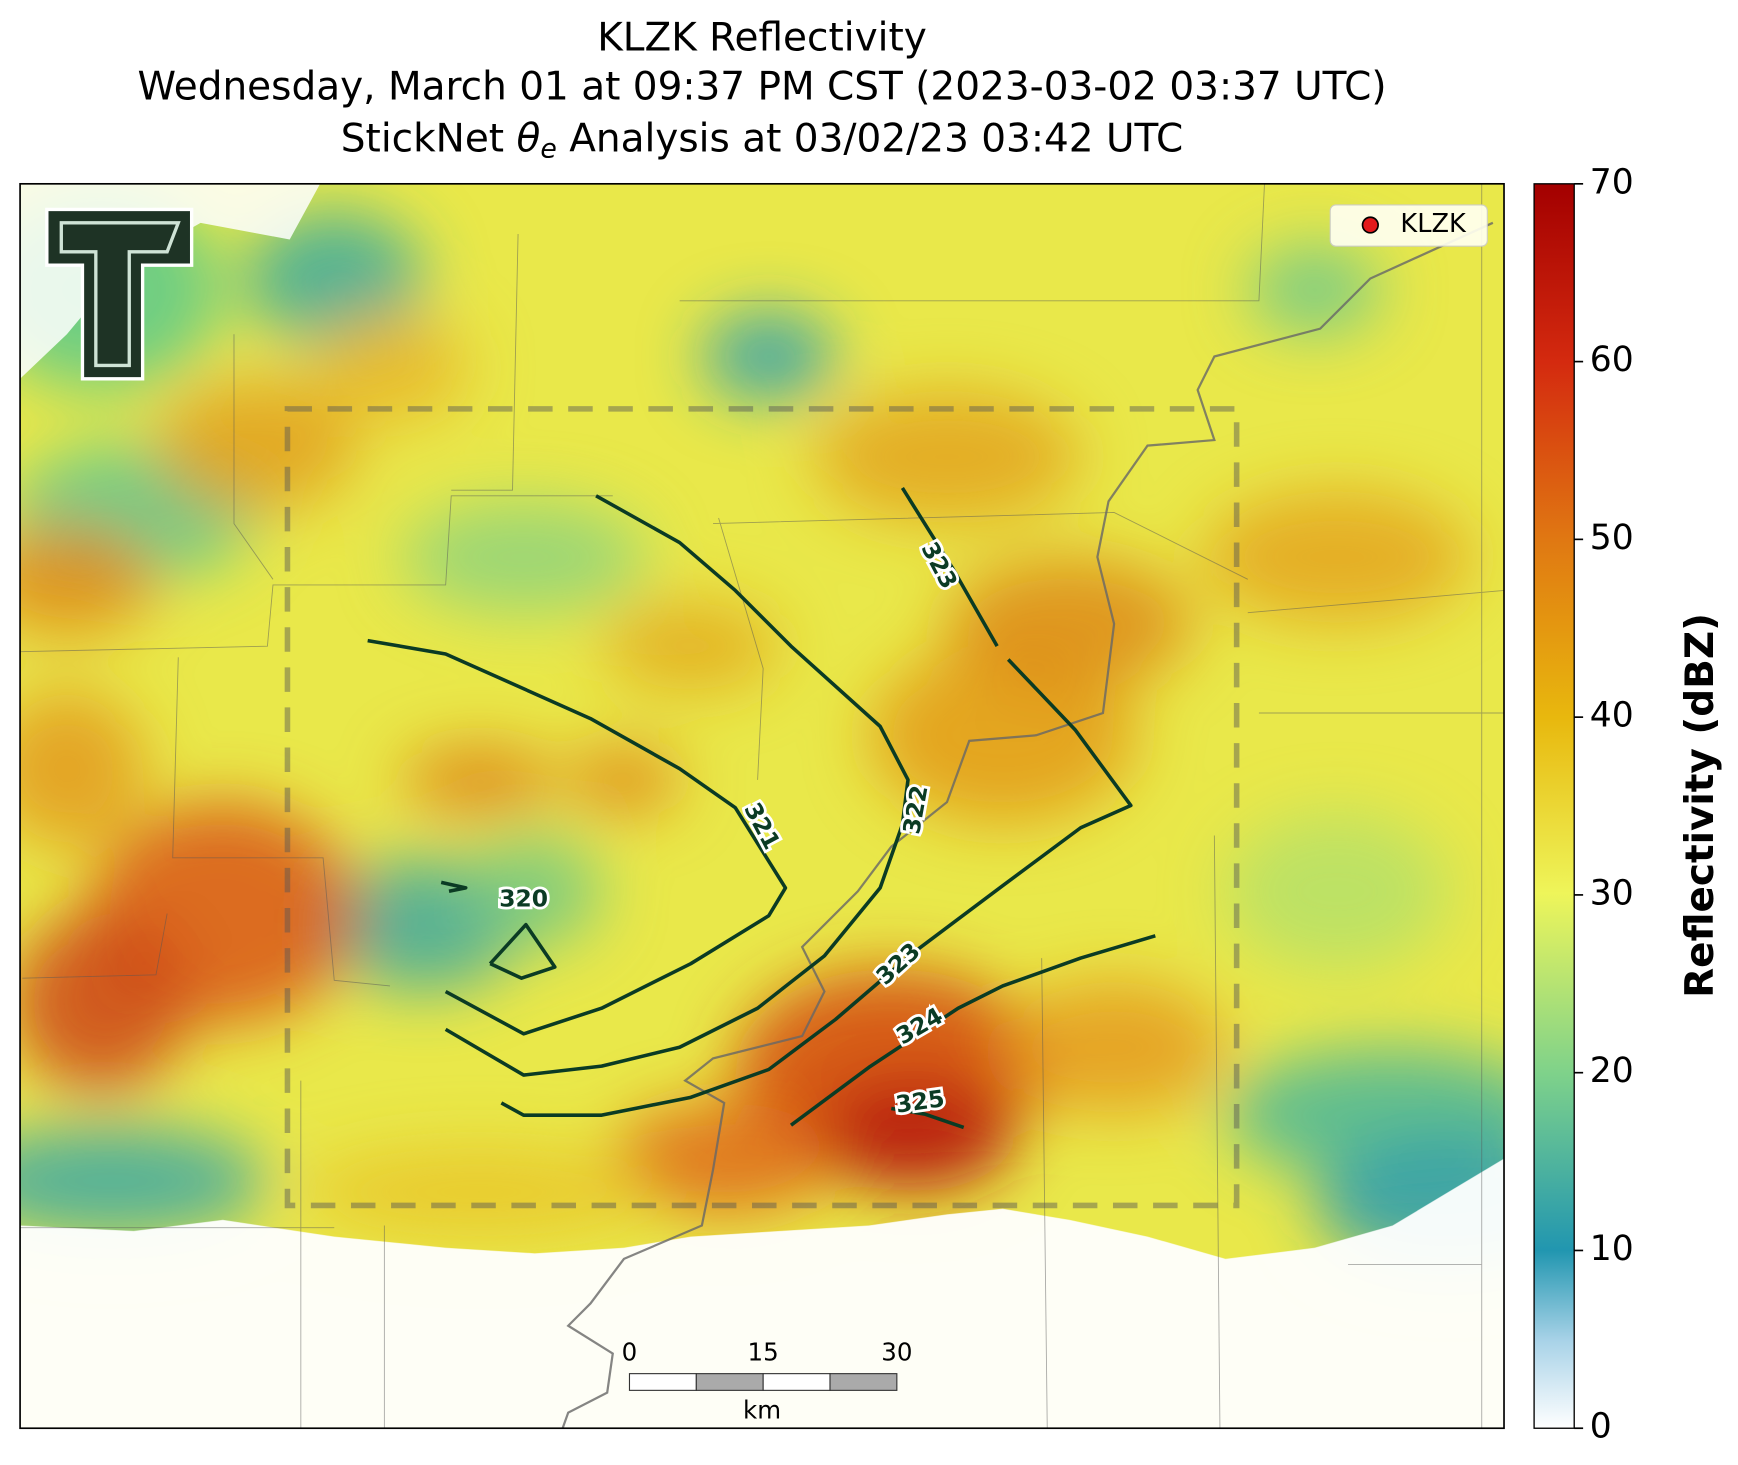 This screenshot has height=1465, width=1738. What do you see at coordinates (523, 899) in the screenshot?
I see `contour-label: 320` at bounding box center [523, 899].